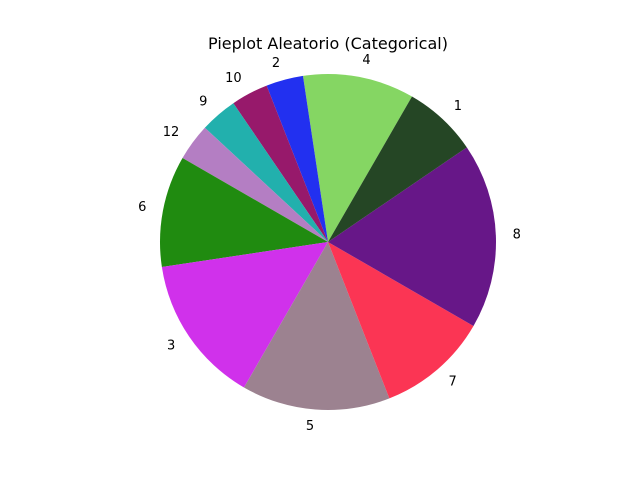  What do you see at coordinates (171, 132) in the screenshot?
I see `pie-label-12: 12` at bounding box center [171, 132].